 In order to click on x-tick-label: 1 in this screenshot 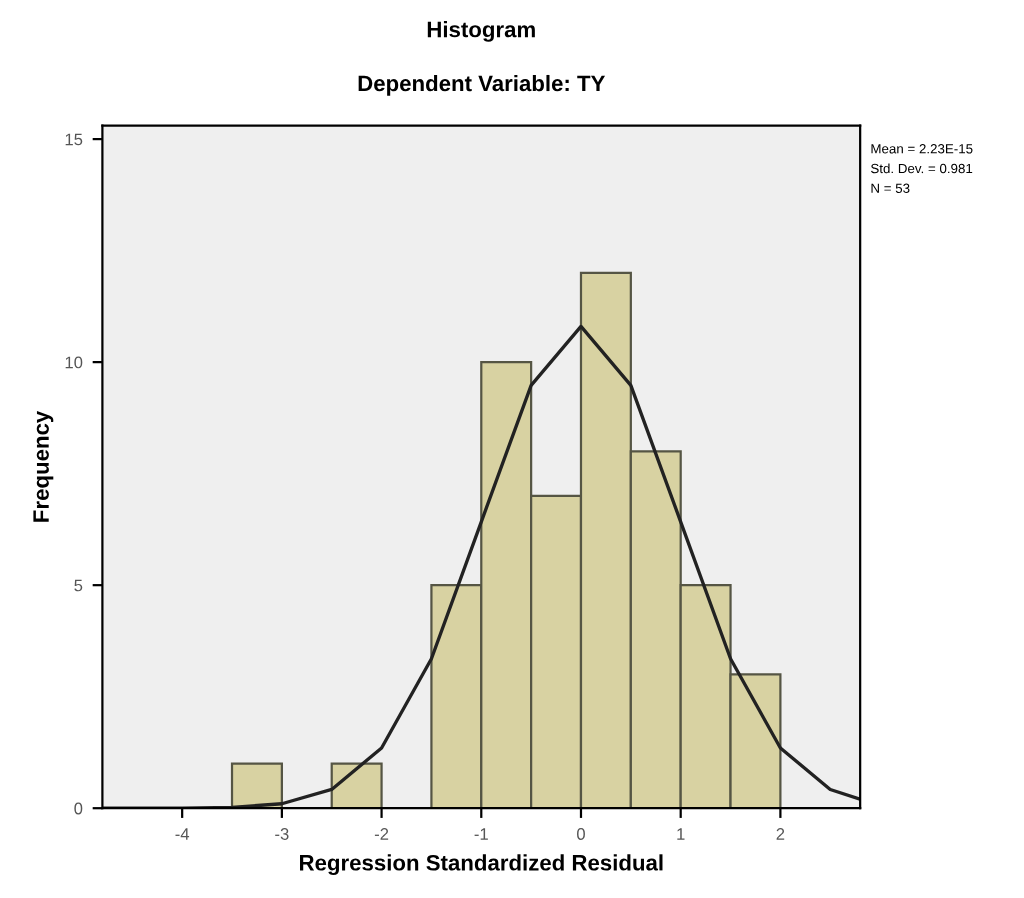, I will do `click(681, 834)`.